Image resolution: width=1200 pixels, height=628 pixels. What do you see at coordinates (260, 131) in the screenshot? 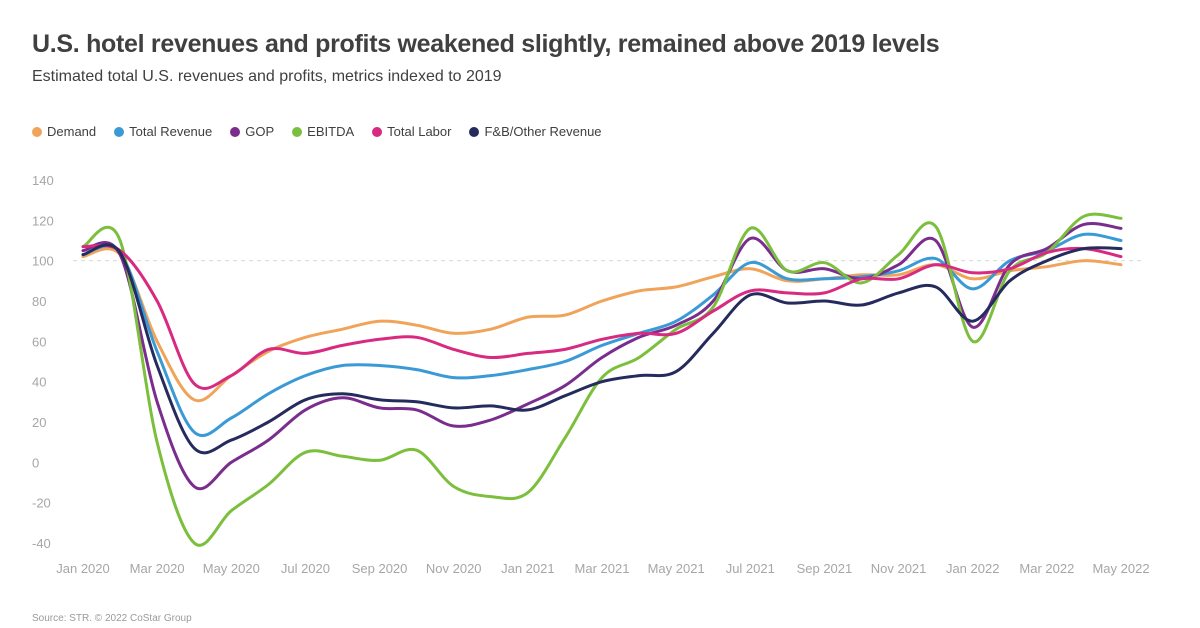
I see `legend-label: GOP` at bounding box center [260, 131].